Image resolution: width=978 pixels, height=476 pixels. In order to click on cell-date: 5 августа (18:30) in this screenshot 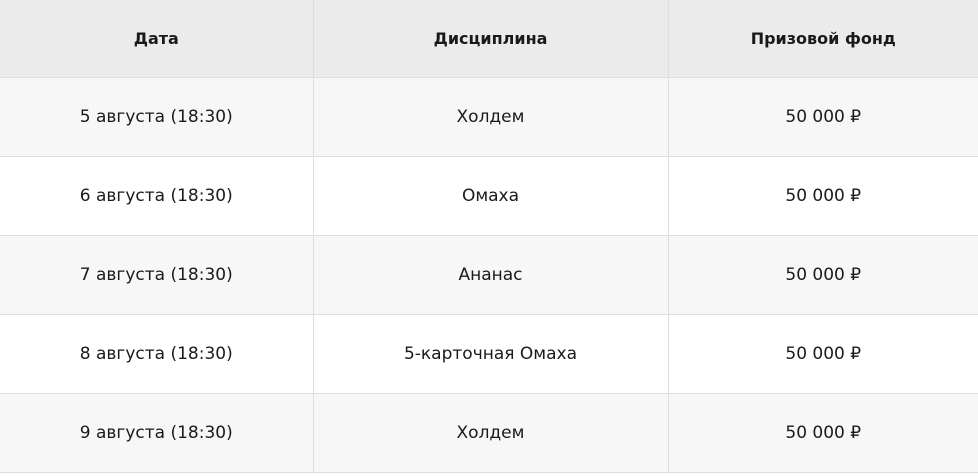, I will do `click(157, 117)`.